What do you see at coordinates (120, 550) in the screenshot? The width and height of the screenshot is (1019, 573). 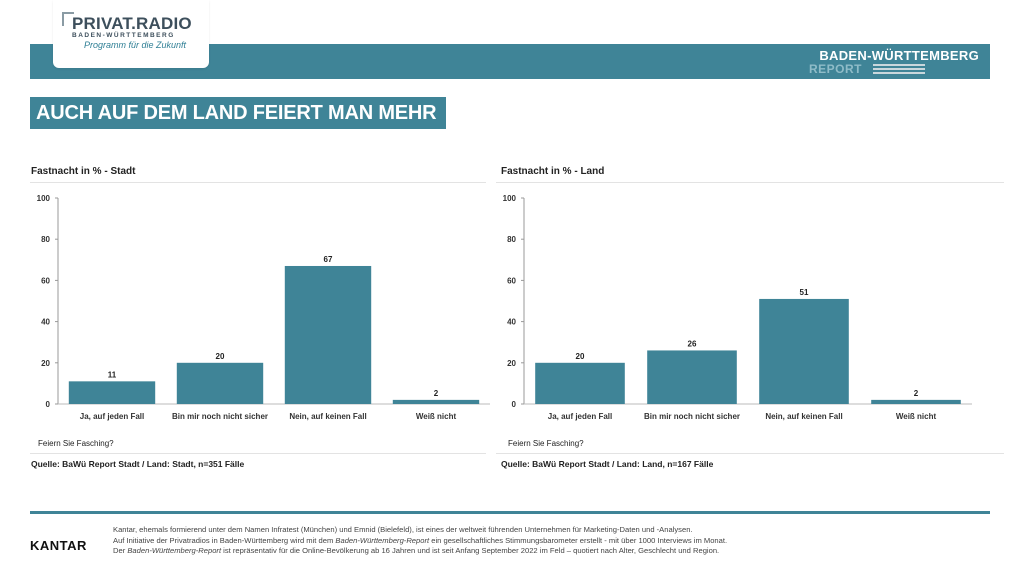 I see `footer-text-span: Der` at bounding box center [120, 550].